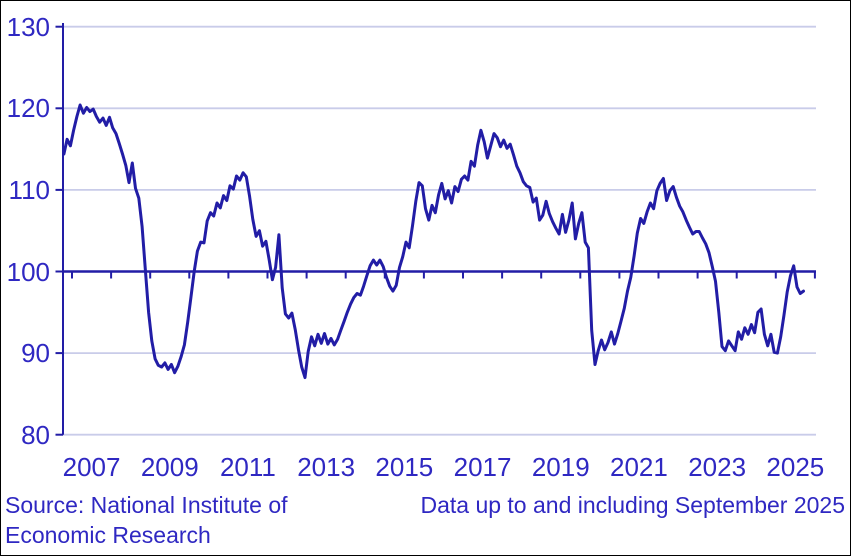  What do you see at coordinates (795, 467) in the screenshot?
I see `x-tick-label-2025: 2025` at bounding box center [795, 467].